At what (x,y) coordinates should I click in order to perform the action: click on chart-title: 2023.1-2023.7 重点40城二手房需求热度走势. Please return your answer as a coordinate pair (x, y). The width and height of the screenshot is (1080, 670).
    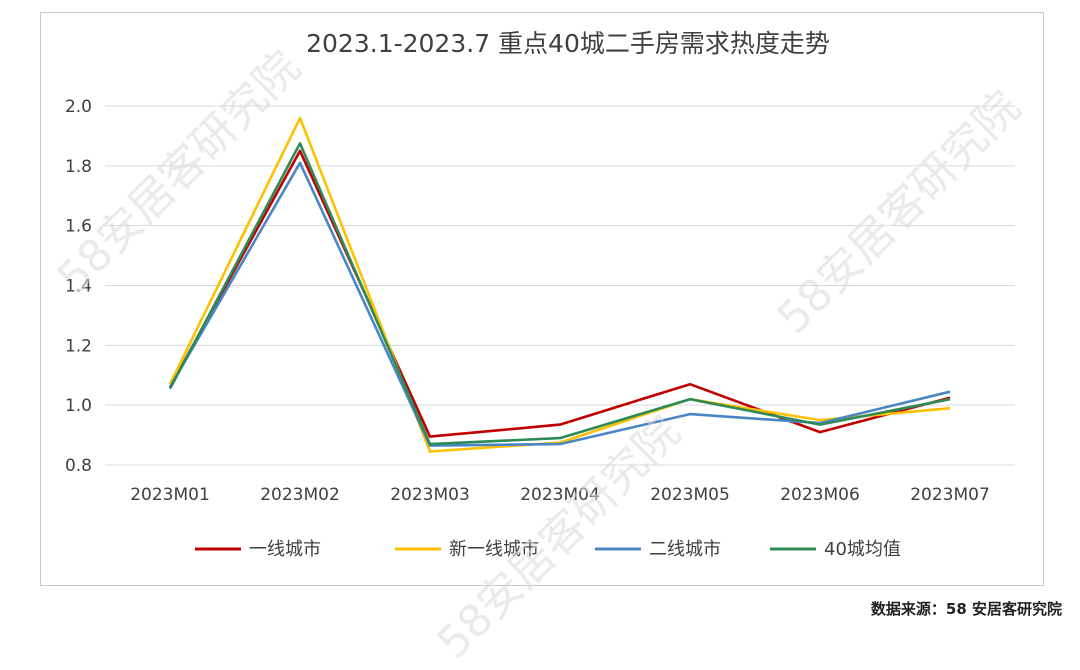
    Looking at the image, I should click on (568, 43).